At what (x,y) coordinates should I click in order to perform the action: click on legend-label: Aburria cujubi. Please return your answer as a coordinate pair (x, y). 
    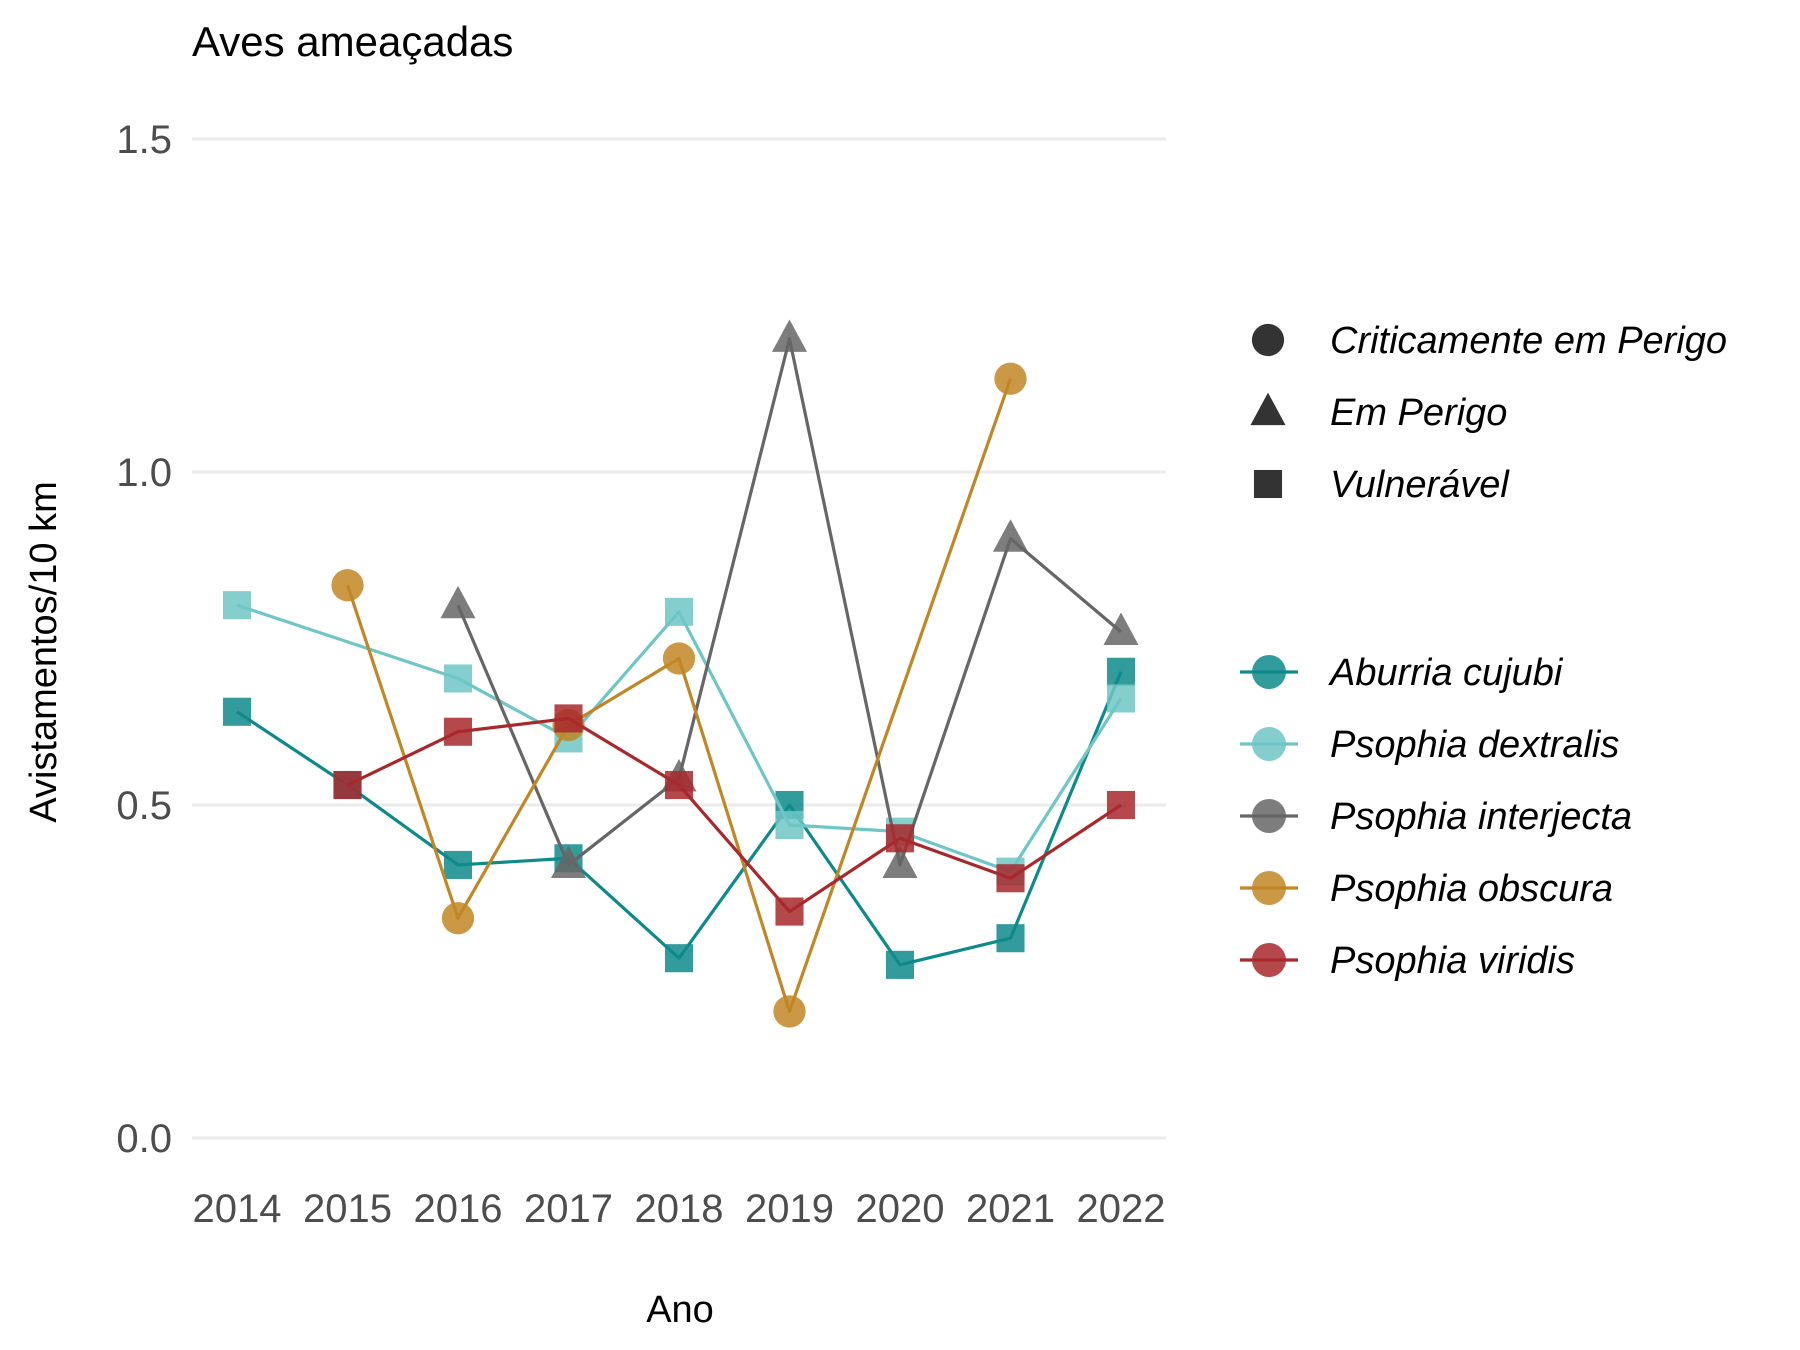
    Looking at the image, I should click on (1446, 673).